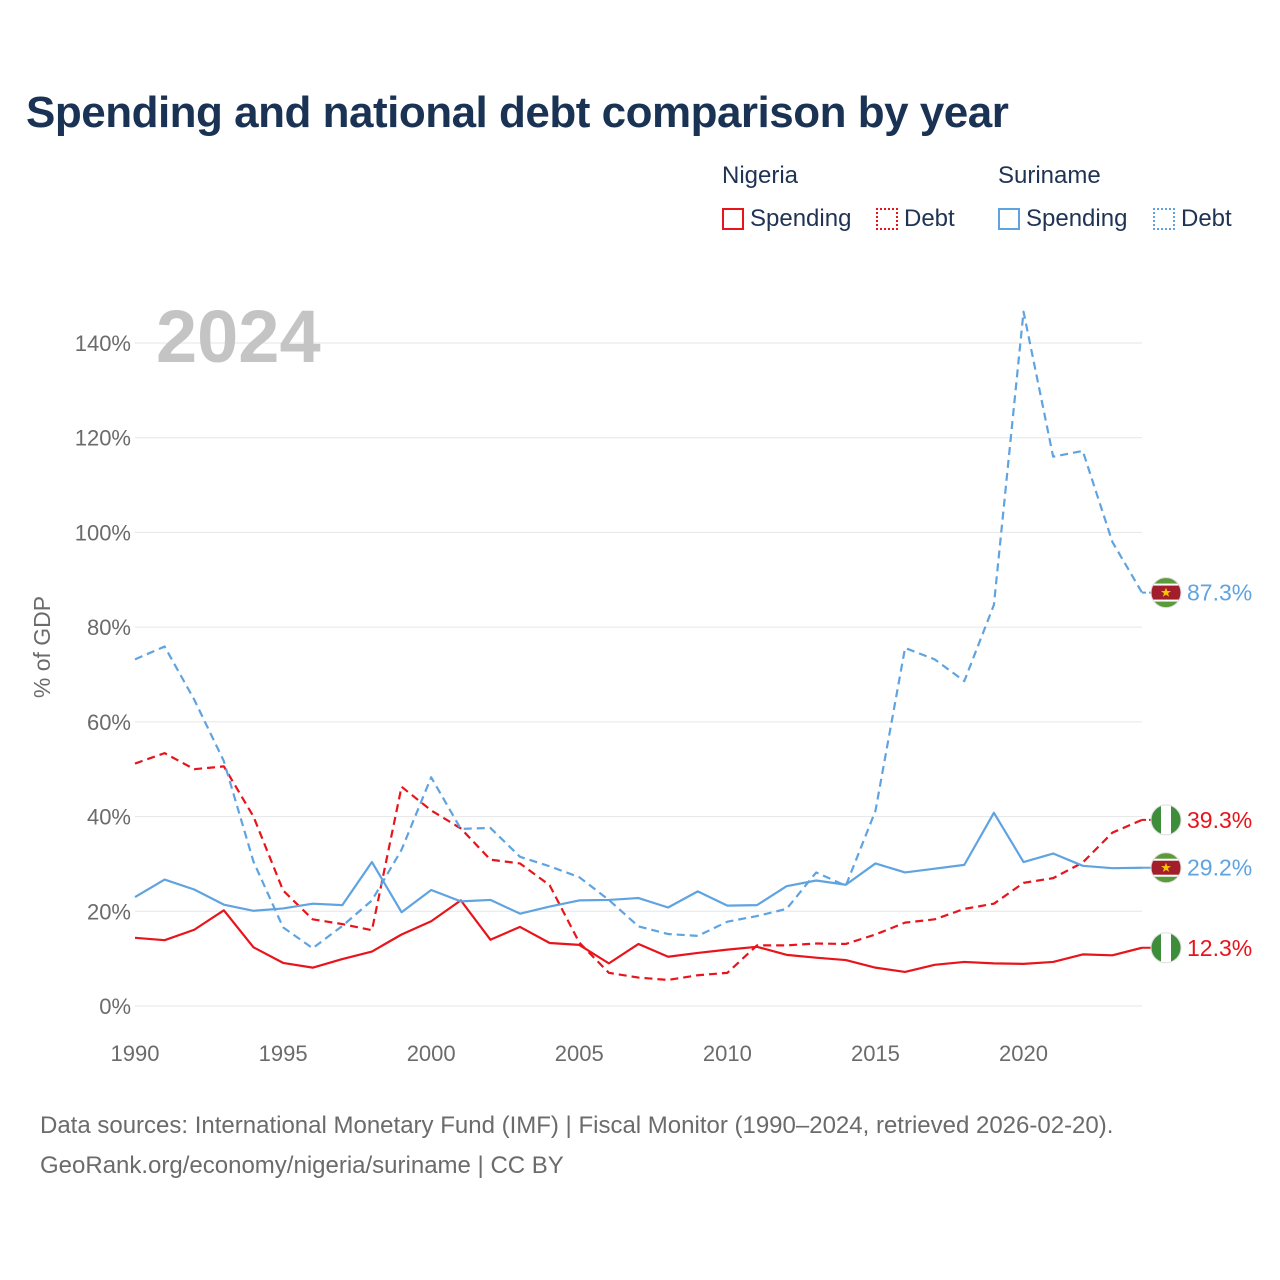  I want to click on legend-nigeria-spending: Spending, so click(786, 219).